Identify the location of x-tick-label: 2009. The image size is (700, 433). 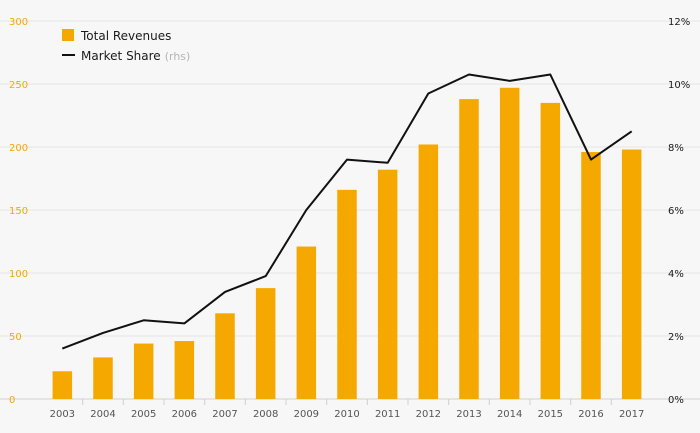
(306, 414).